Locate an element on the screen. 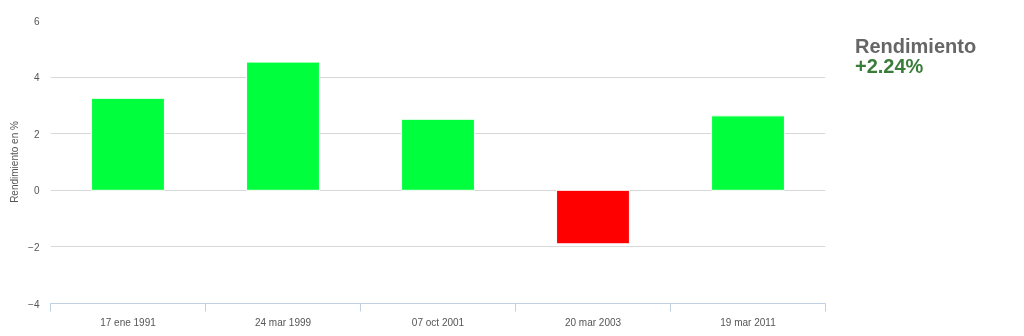  x-tick-label: 17 ene 1991 is located at coordinates (128, 322).